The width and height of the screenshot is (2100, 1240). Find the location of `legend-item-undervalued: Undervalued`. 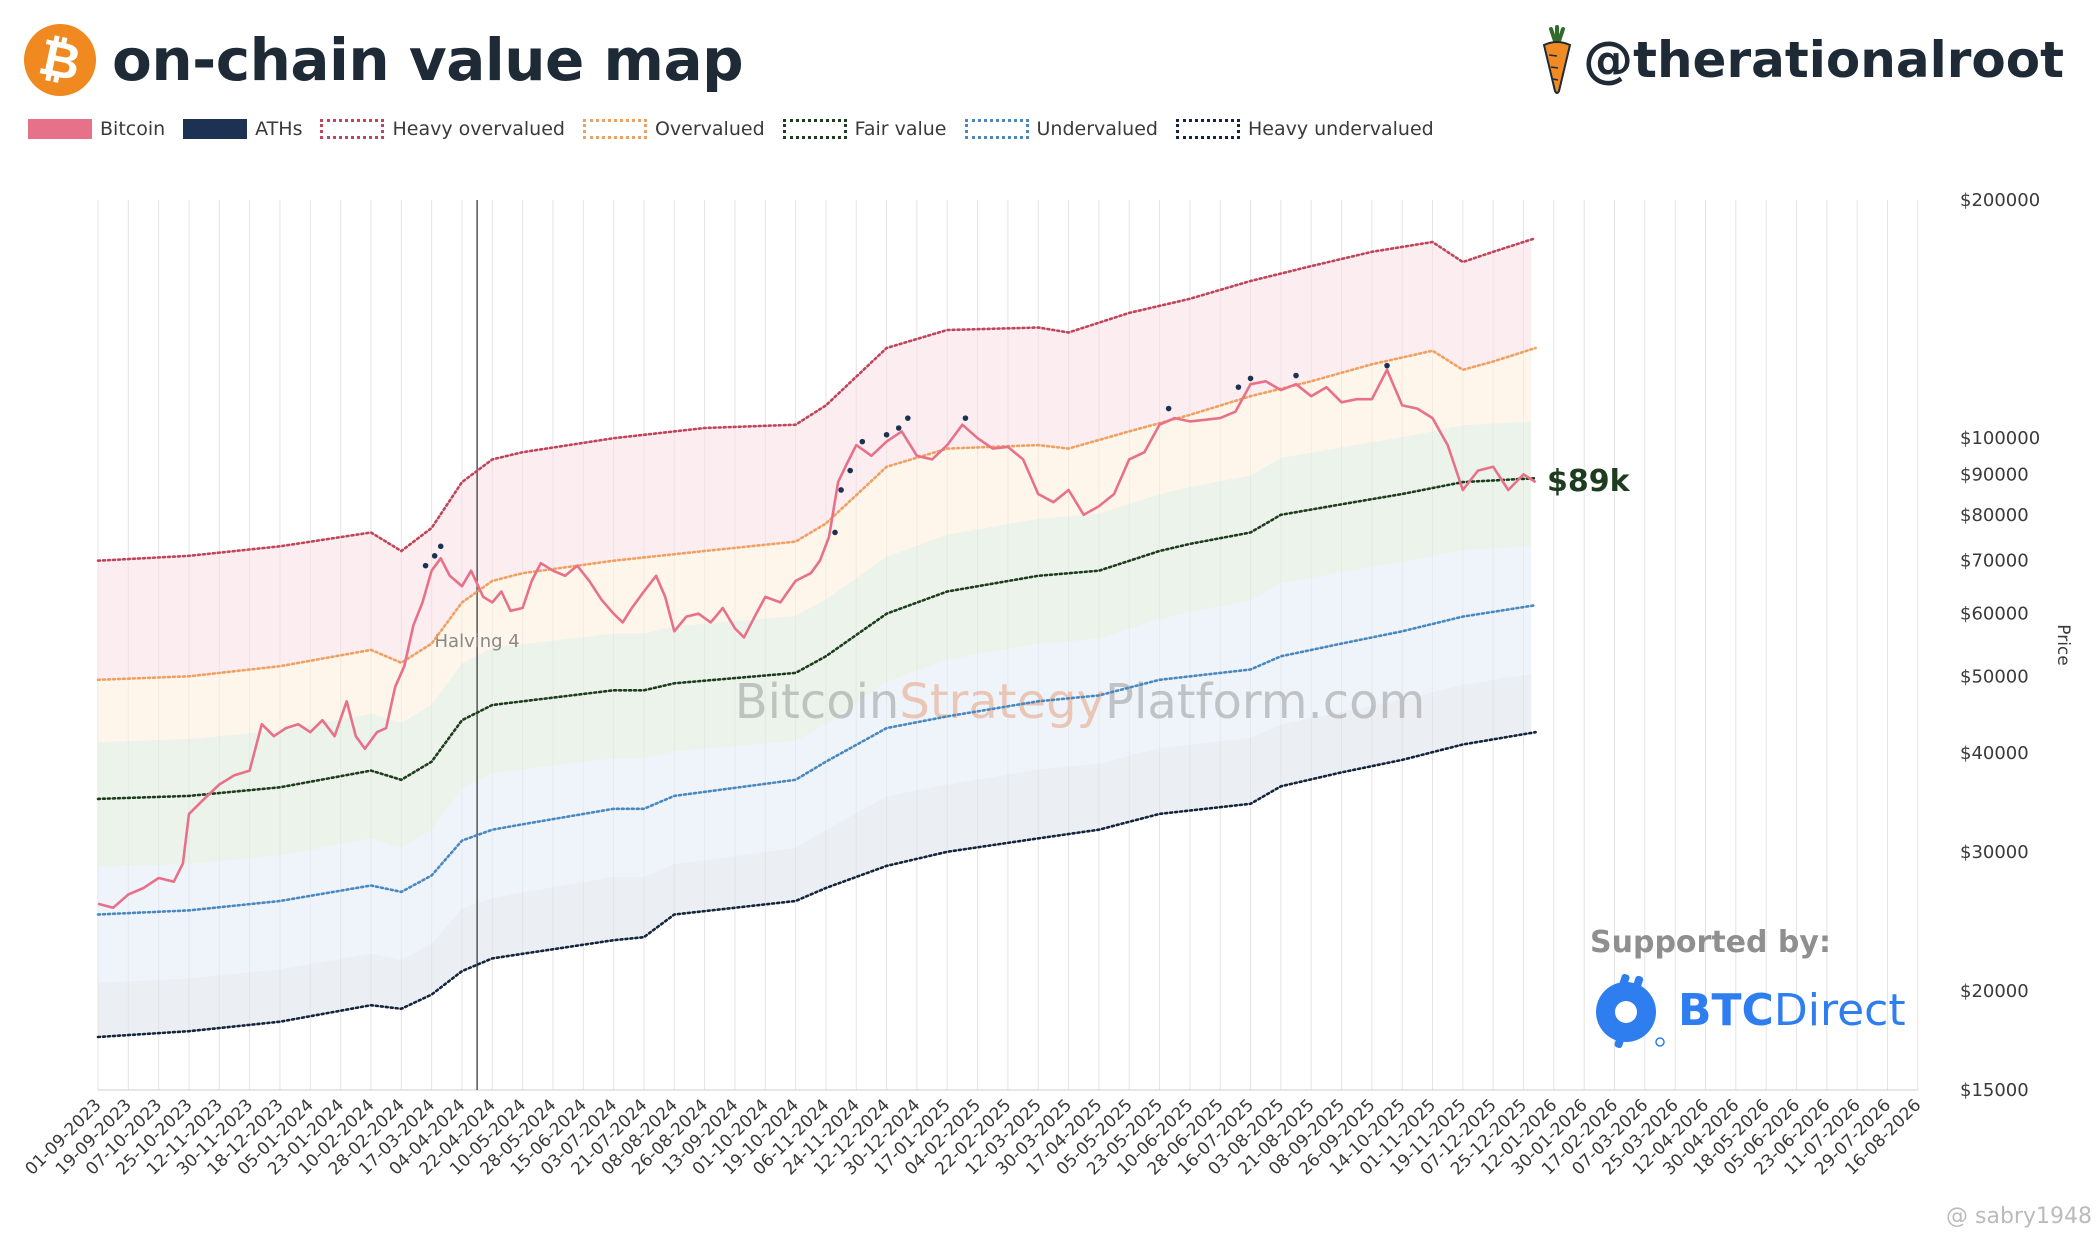

legend-item-undervalued: Undervalued is located at coordinates (1061, 129).